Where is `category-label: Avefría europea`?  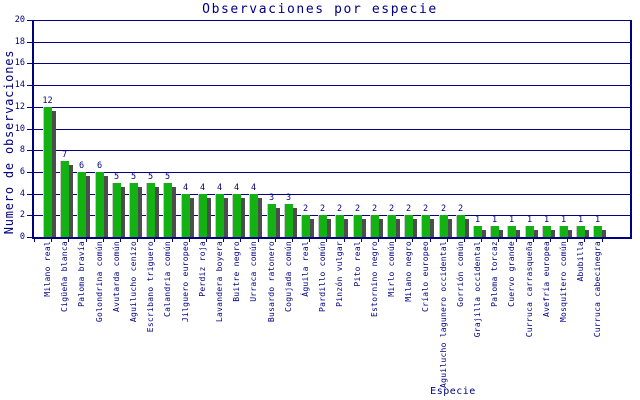 category-label: Avefría europea is located at coordinates (546, 279).